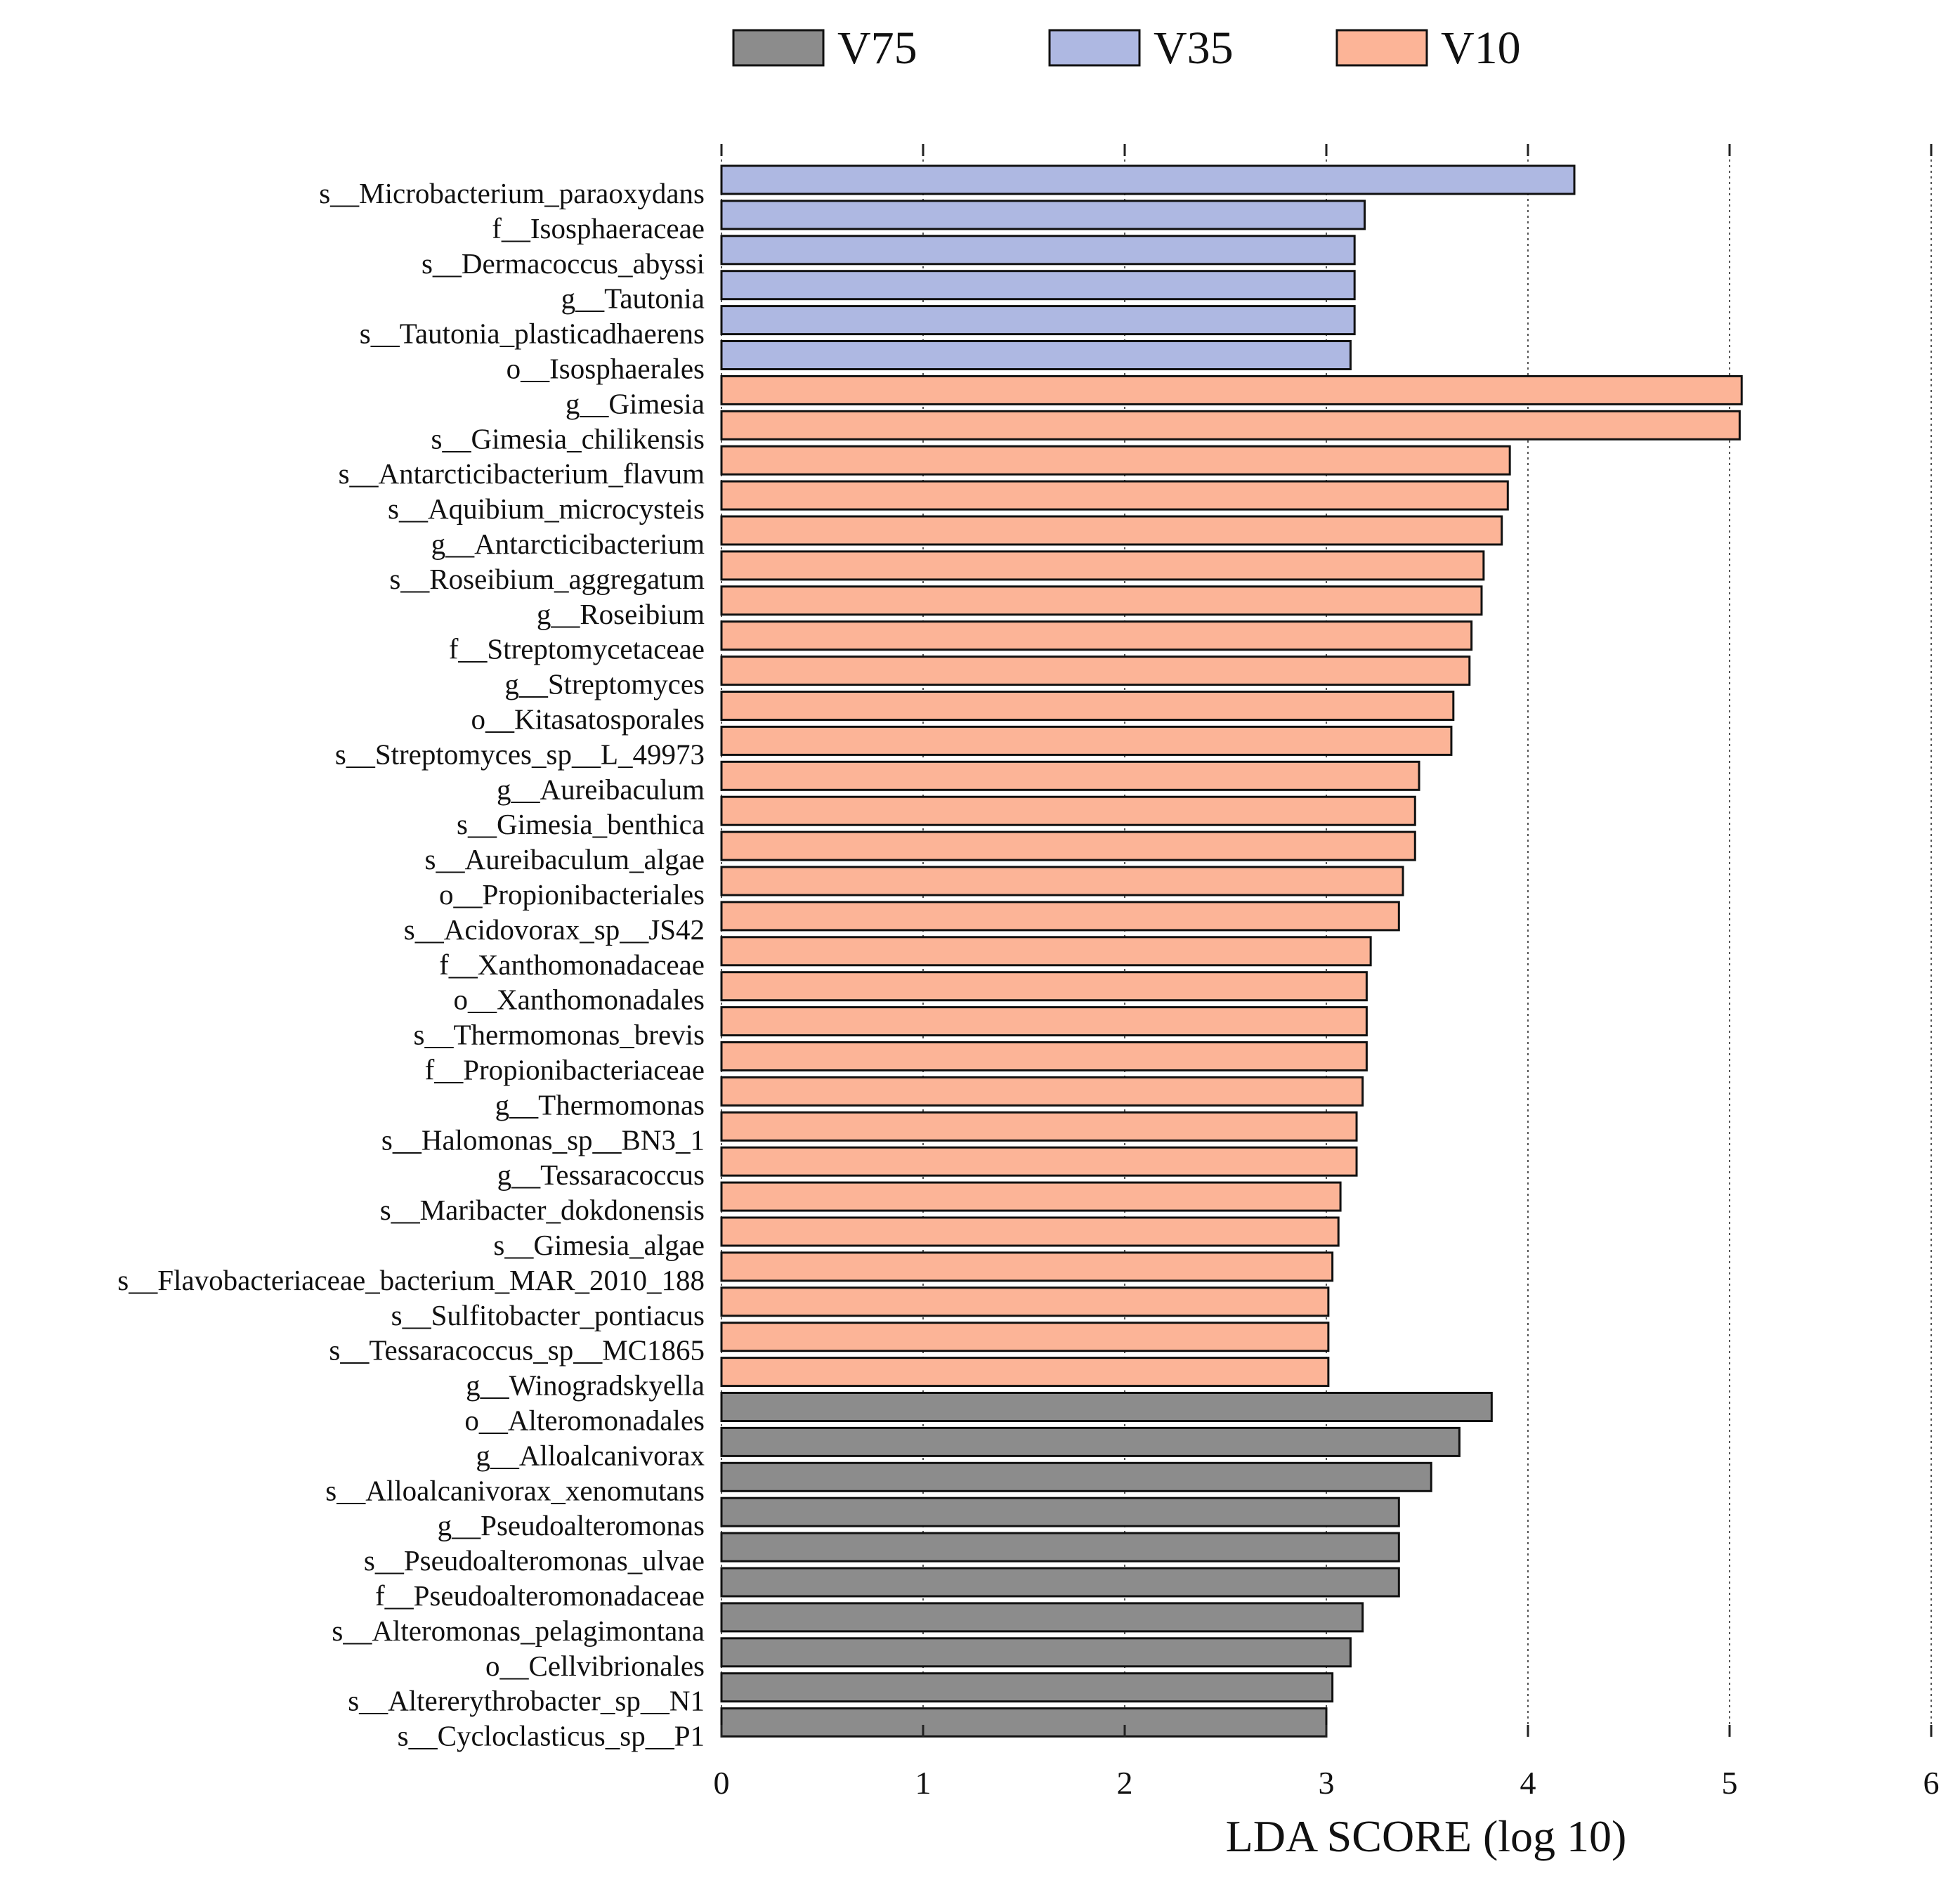 The height and width of the screenshot is (1878, 1960). Describe the element at coordinates (568, 438) in the screenshot. I see `category-label: s__Gimesia_chilikensis` at that location.